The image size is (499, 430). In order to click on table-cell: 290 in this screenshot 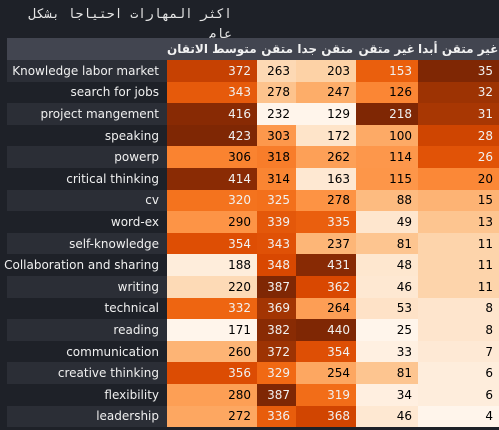, I will do `click(212, 222)`.